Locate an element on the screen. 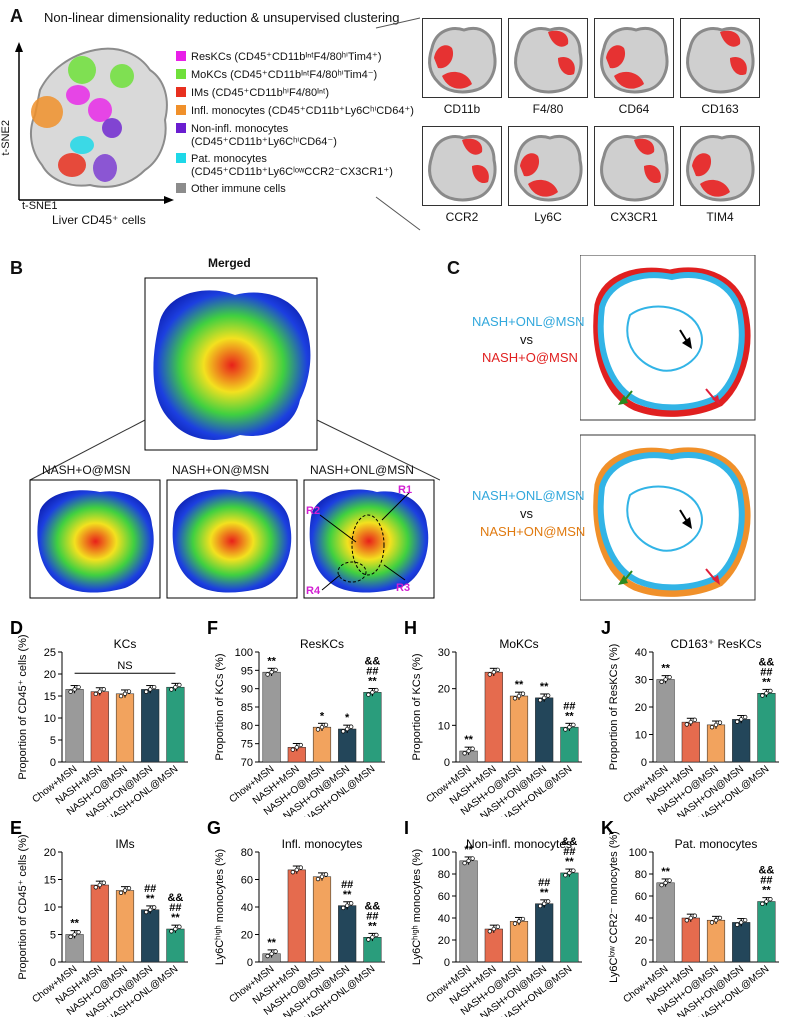  region-r1: R1 is located at coordinates (405, 490).